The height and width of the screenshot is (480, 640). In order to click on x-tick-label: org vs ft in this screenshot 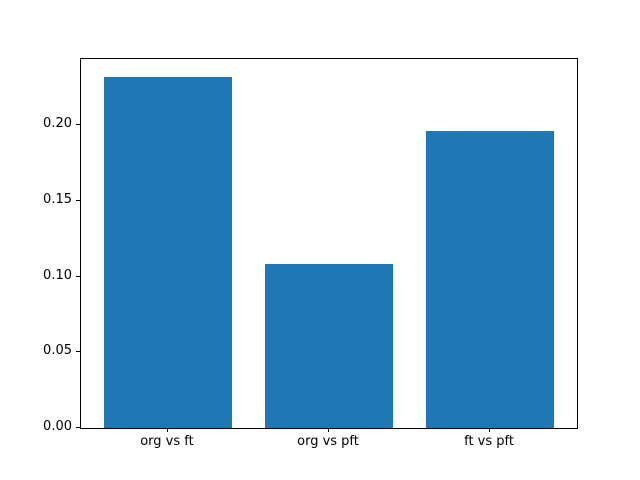, I will do `click(167, 441)`.